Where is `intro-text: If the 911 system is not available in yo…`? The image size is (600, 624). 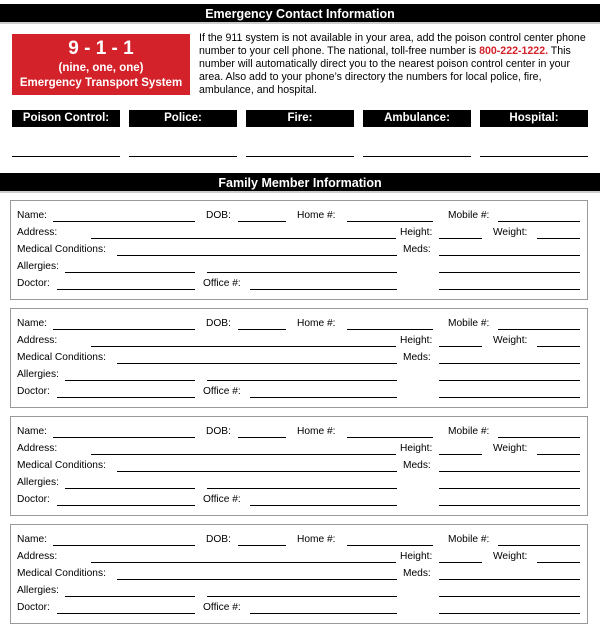
intro-text: If the 911 system is not available in yo… is located at coordinates (394, 64).